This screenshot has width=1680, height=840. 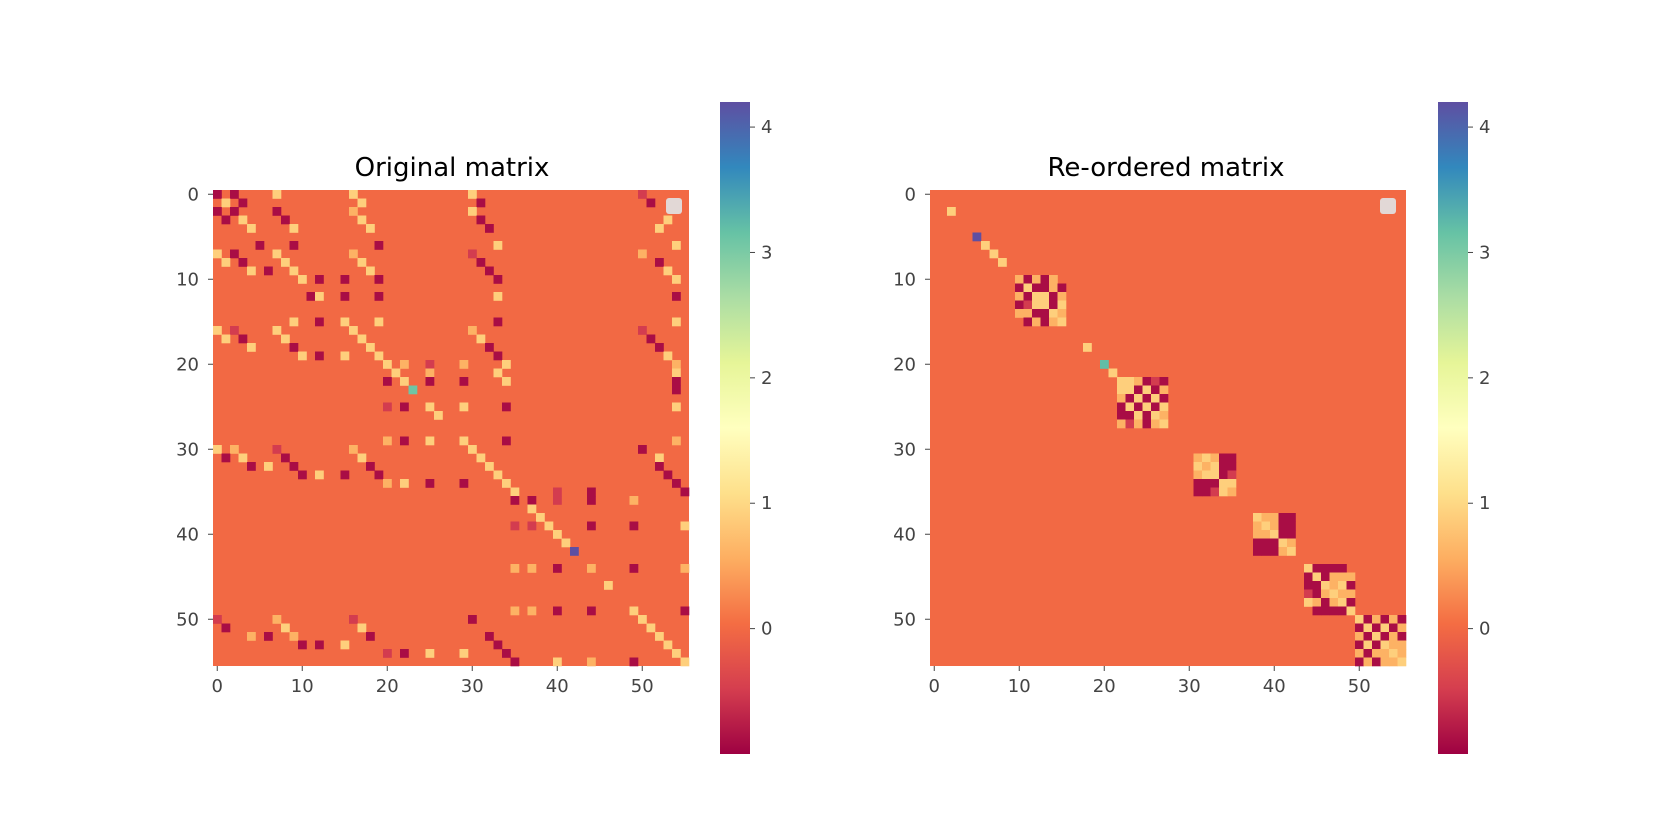 What do you see at coordinates (187, 364) in the screenshot?
I see `y-tick-label: 20` at bounding box center [187, 364].